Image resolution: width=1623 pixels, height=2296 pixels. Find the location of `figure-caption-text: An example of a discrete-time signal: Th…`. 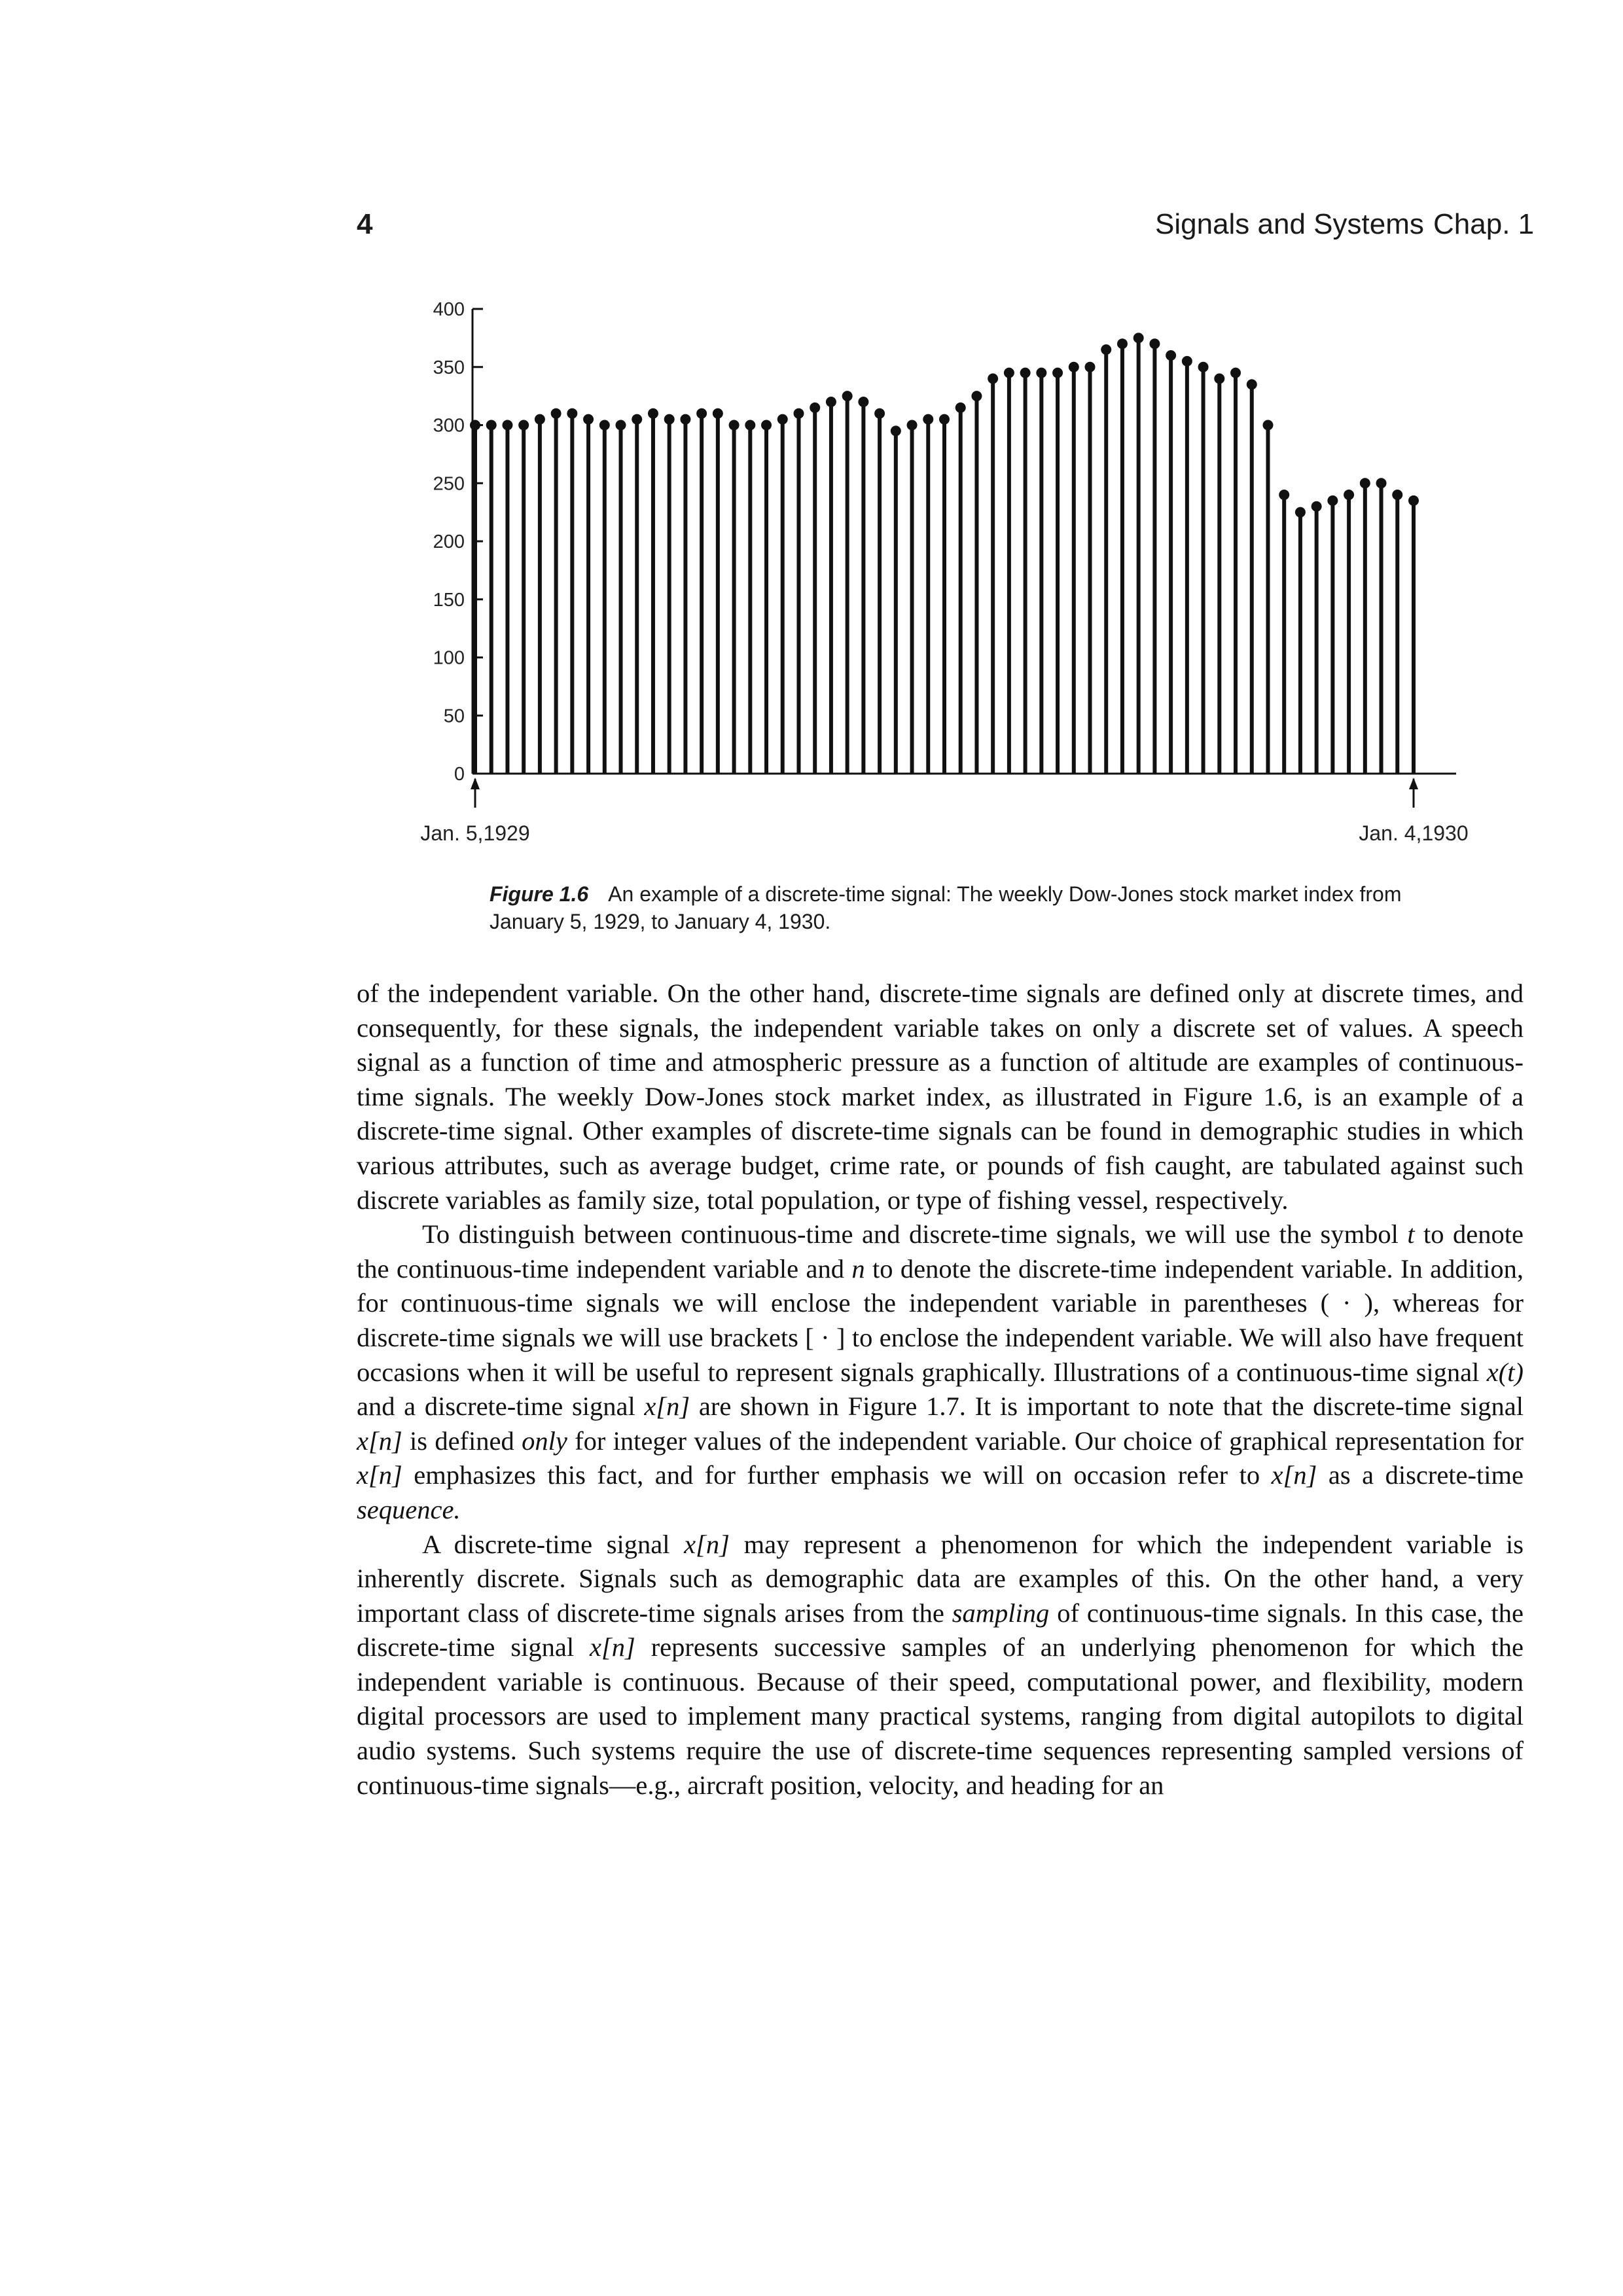

figure-caption-text: An example of a discrete-time signal: Th… is located at coordinates (946, 908).